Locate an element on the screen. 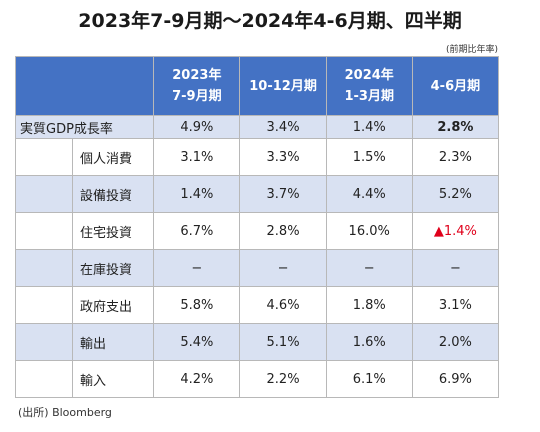 The image size is (540, 432). row-label-real-gdp: 実質GDP成長率 is located at coordinates (84, 127).